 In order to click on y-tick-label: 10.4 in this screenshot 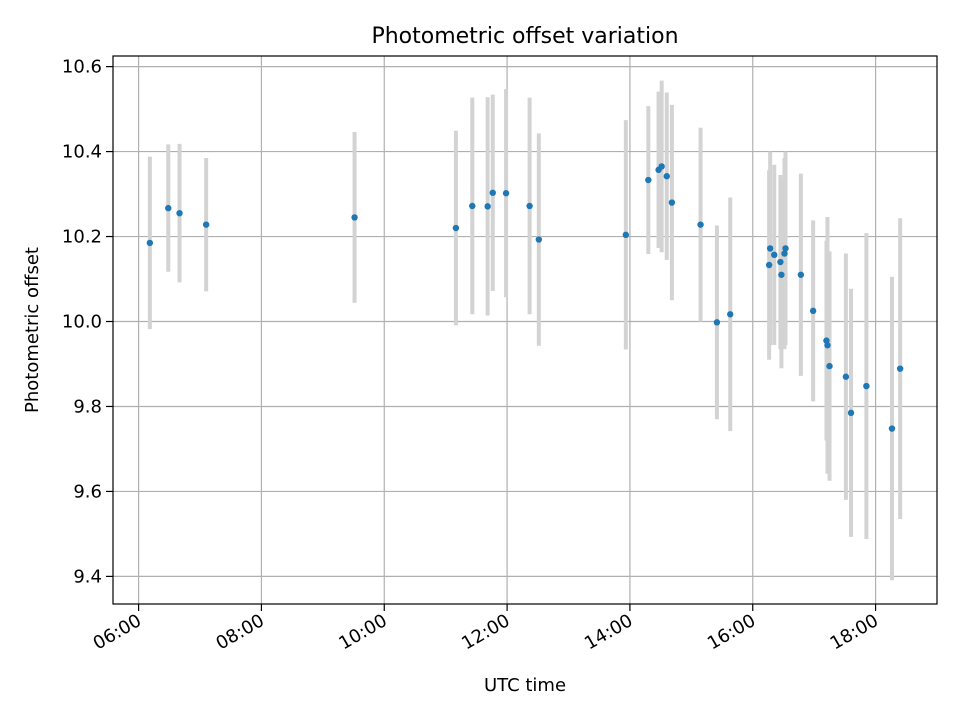, I will do `click(82, 152)`.